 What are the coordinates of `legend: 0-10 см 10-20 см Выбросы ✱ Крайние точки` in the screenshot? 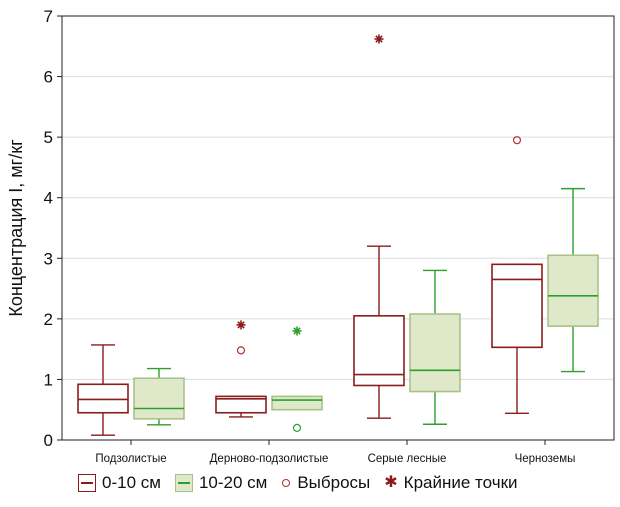 It's located at (298, 483).